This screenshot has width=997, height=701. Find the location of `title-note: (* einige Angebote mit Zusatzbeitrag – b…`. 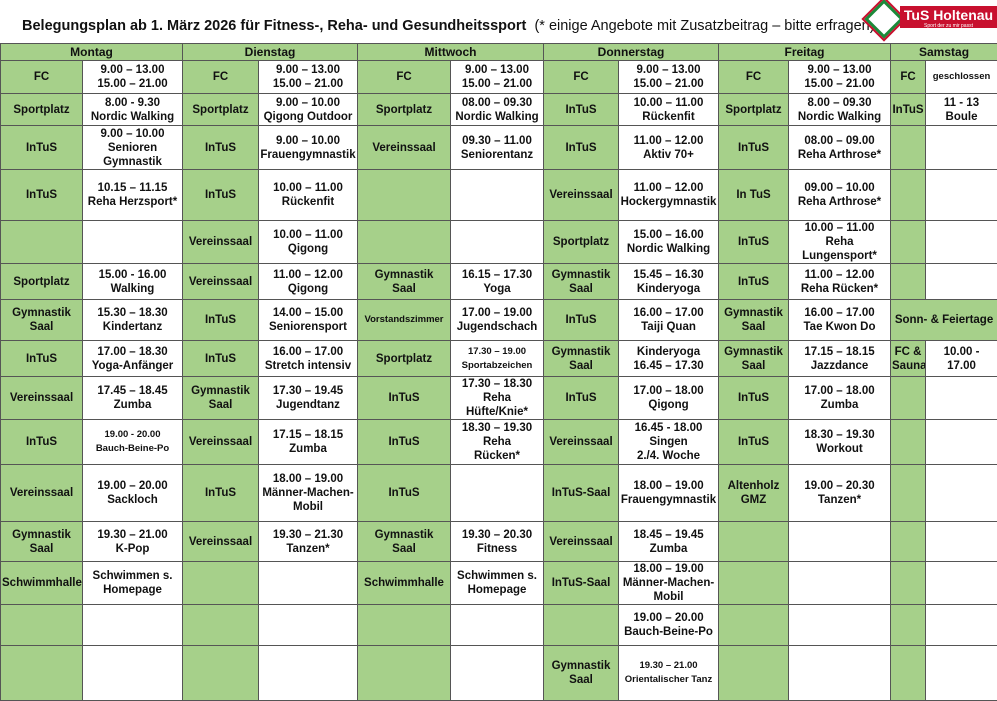

title-note: (* einige Angebote mit Zusatzbeitrag – b… is located at coordinates (704, 26).